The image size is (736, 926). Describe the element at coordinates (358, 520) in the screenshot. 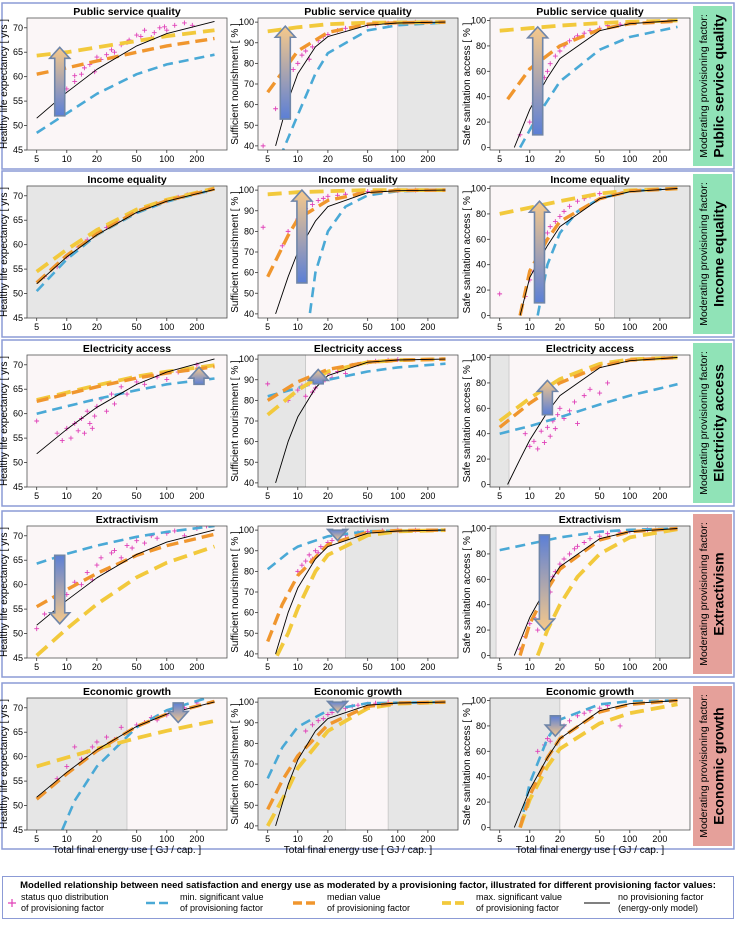

I see `panel-title: Extractivism` at that location.